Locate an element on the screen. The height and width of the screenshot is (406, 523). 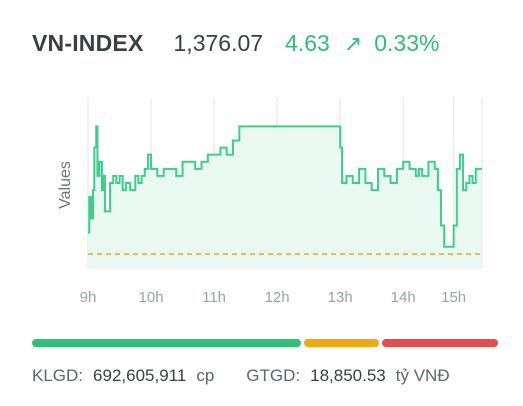
y-axis-label: Values is located at coordinates (65, 185).